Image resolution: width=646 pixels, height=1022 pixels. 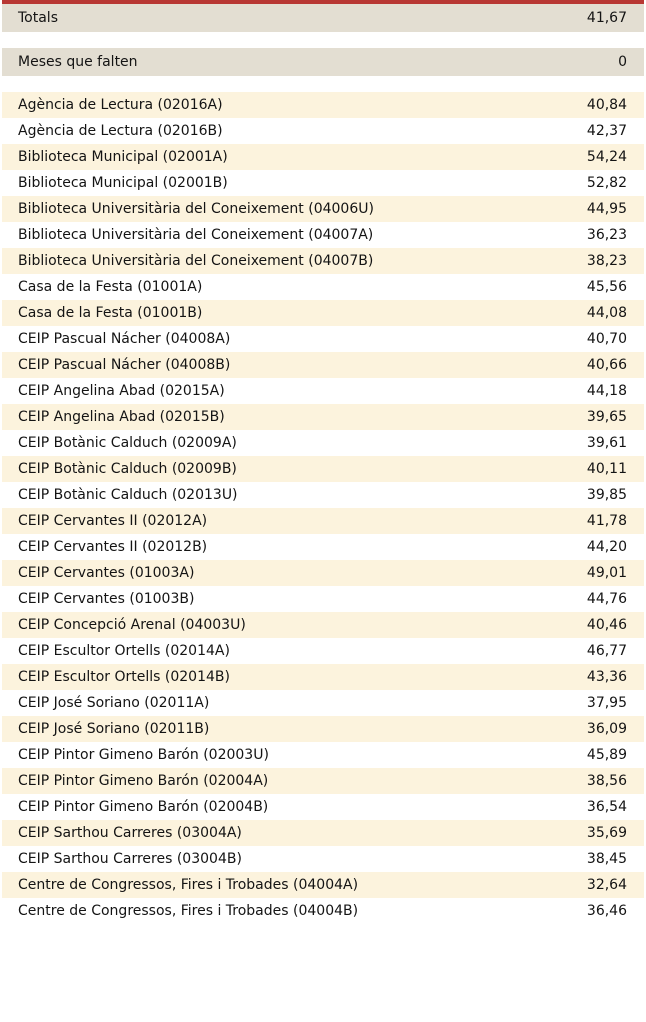 I want to click on facility-name: CEIP José Soriano (02011A), so click(x=114, y=703).